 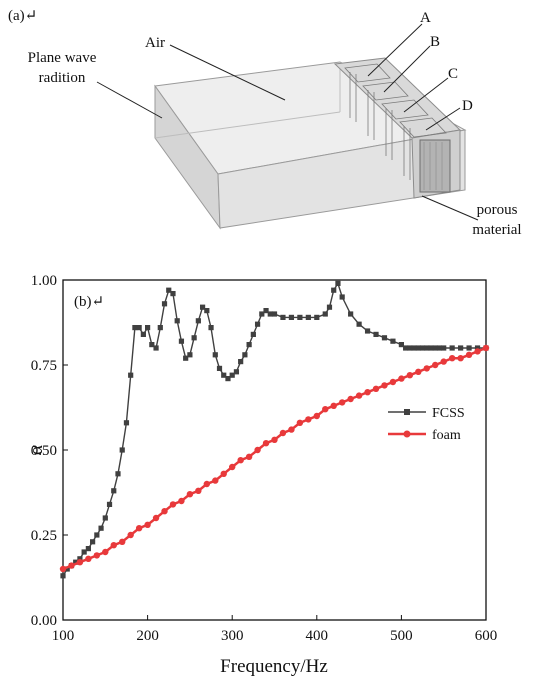 I want to click on x-axis-title: Frequency/Hz, so click(x=274, y=666).